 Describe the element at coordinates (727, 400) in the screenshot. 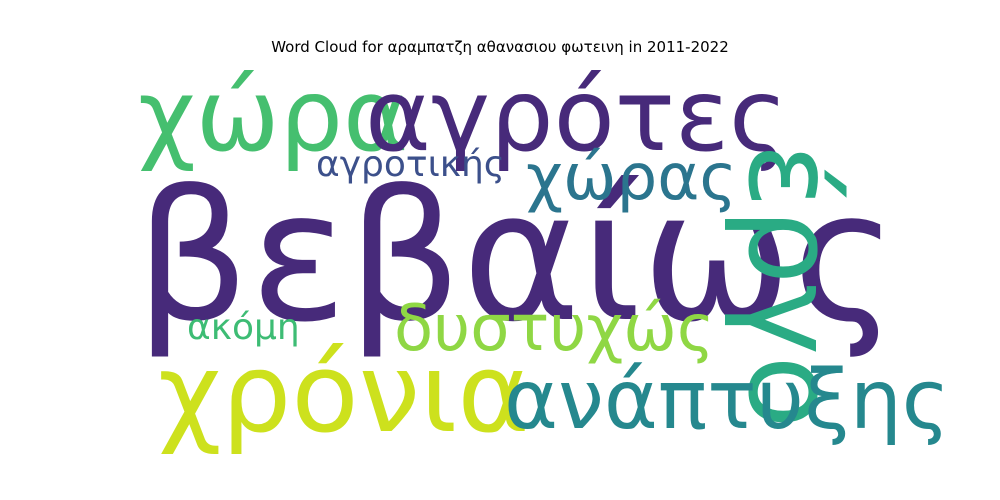

I see `word-anaptyxis: ανάπτυξης` at that location.